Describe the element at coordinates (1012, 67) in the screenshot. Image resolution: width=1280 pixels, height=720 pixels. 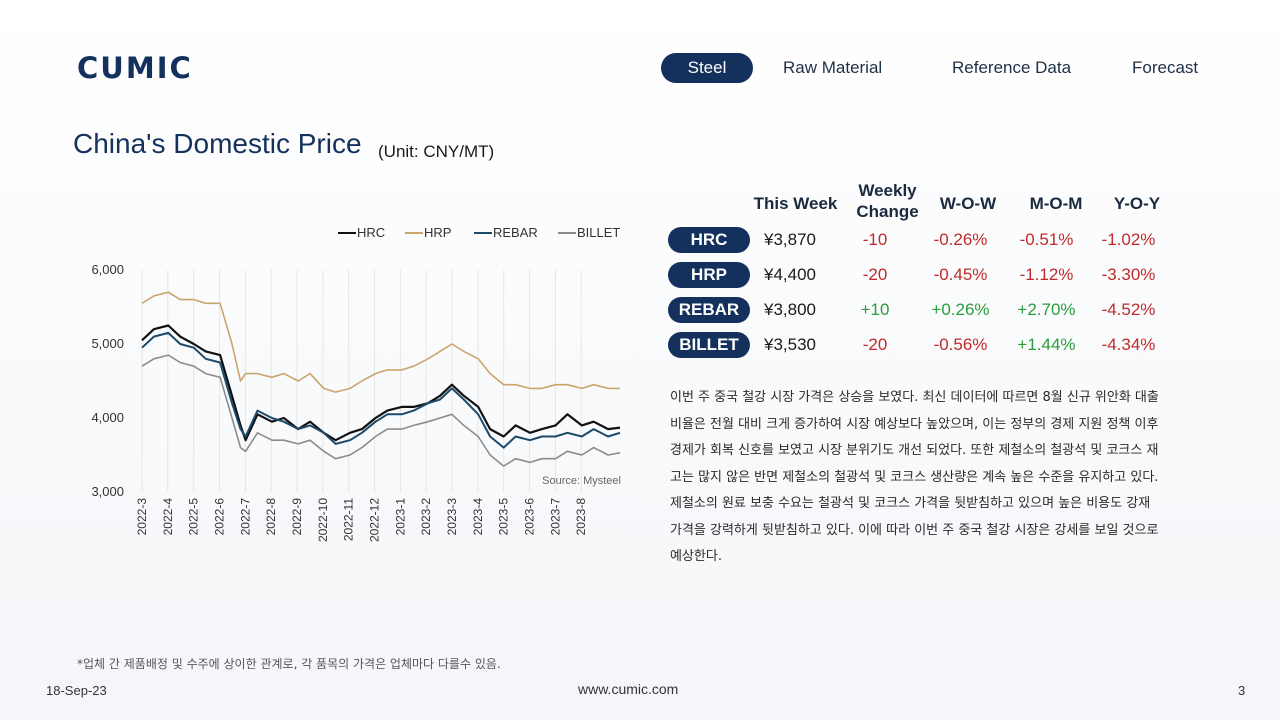
I see `nav-reference-data: Reference Data` at that location.